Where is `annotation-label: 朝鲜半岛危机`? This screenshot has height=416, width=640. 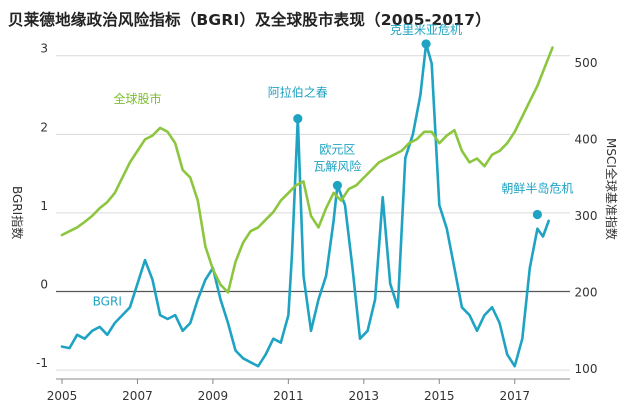 annotation-label: 朝鲜半岛危机 is located at coordinates (537, 188).